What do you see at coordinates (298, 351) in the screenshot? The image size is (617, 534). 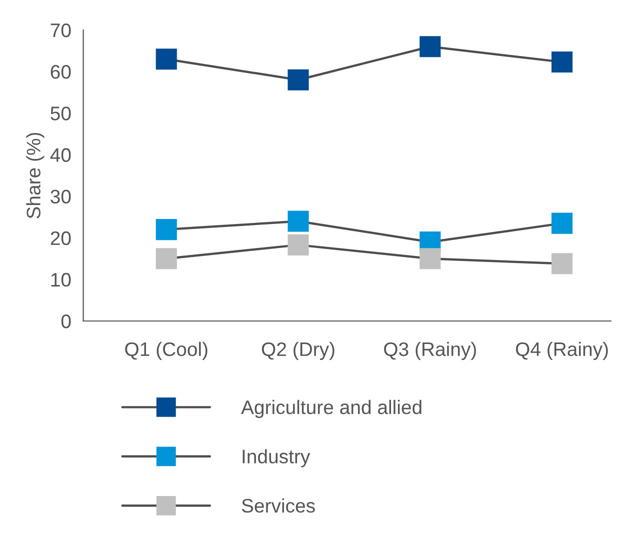 I see `x-tick-label: Q2 (Dry)` at bounding box center [298, 351].